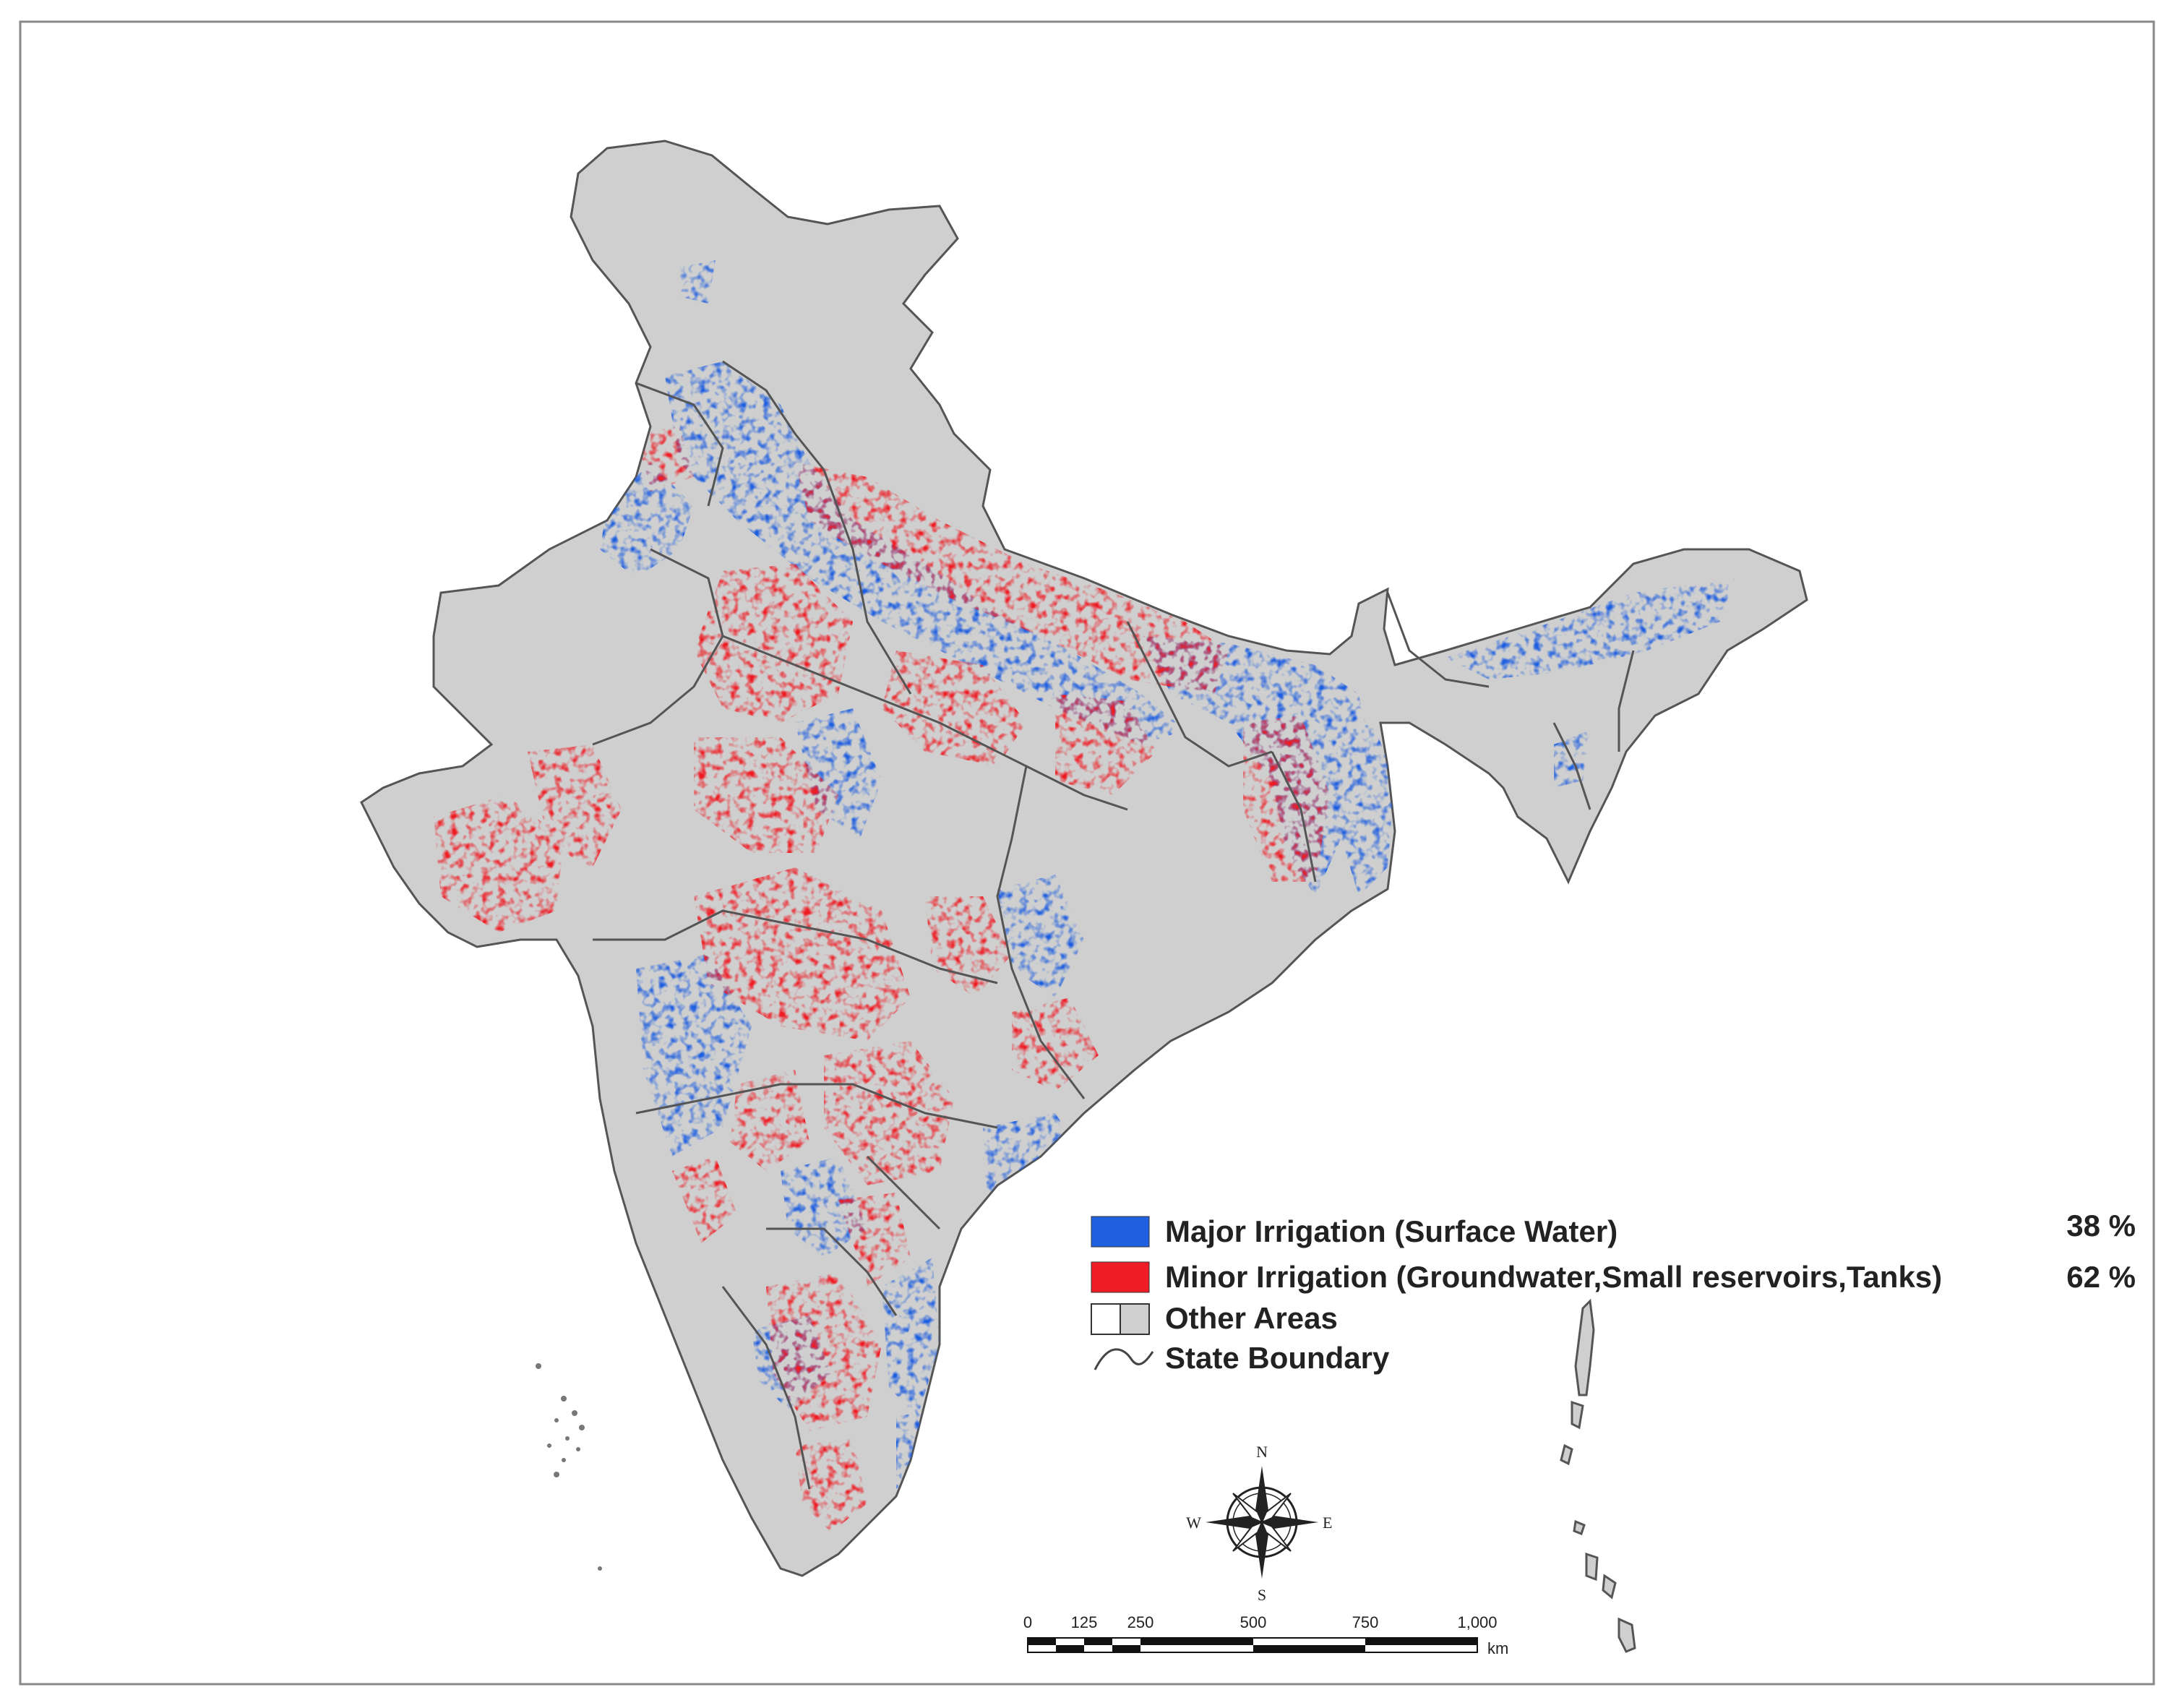 The width and height of the screenshot is (2174, 1708). I want to click on compass-s: S, so click(1262, 1595).